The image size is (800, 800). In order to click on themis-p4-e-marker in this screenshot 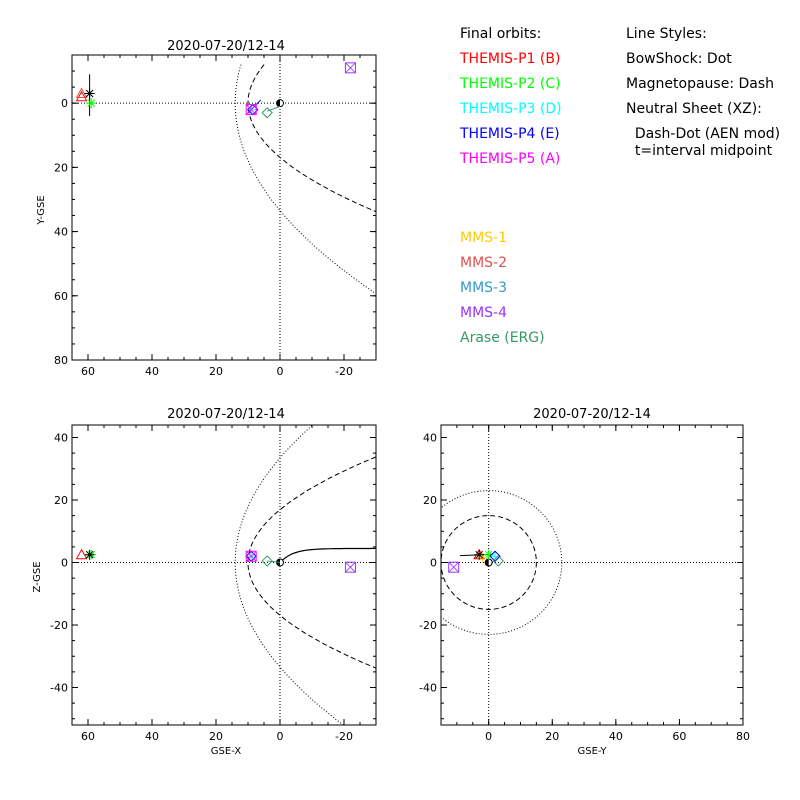, I will do `click(495, 556)`.